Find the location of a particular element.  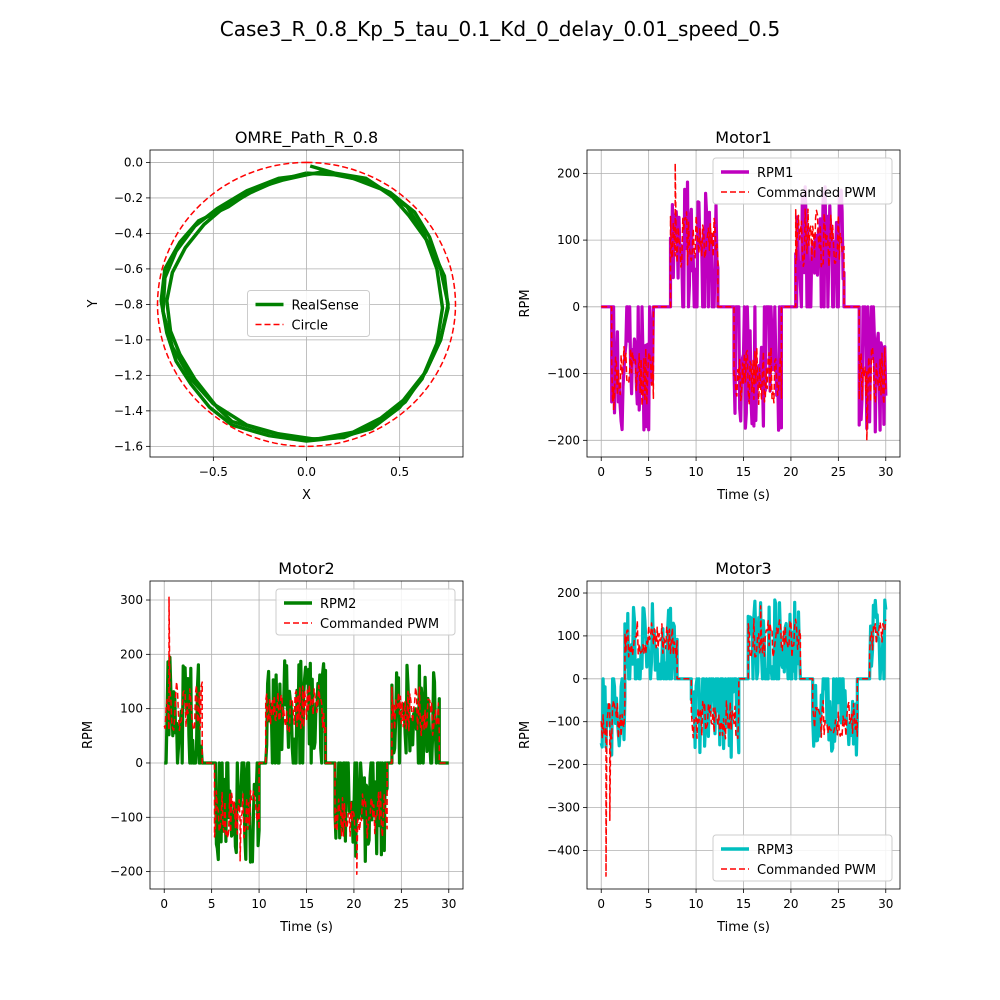

path-xtick-label: 0.5 is located at coordinates (399, 472).